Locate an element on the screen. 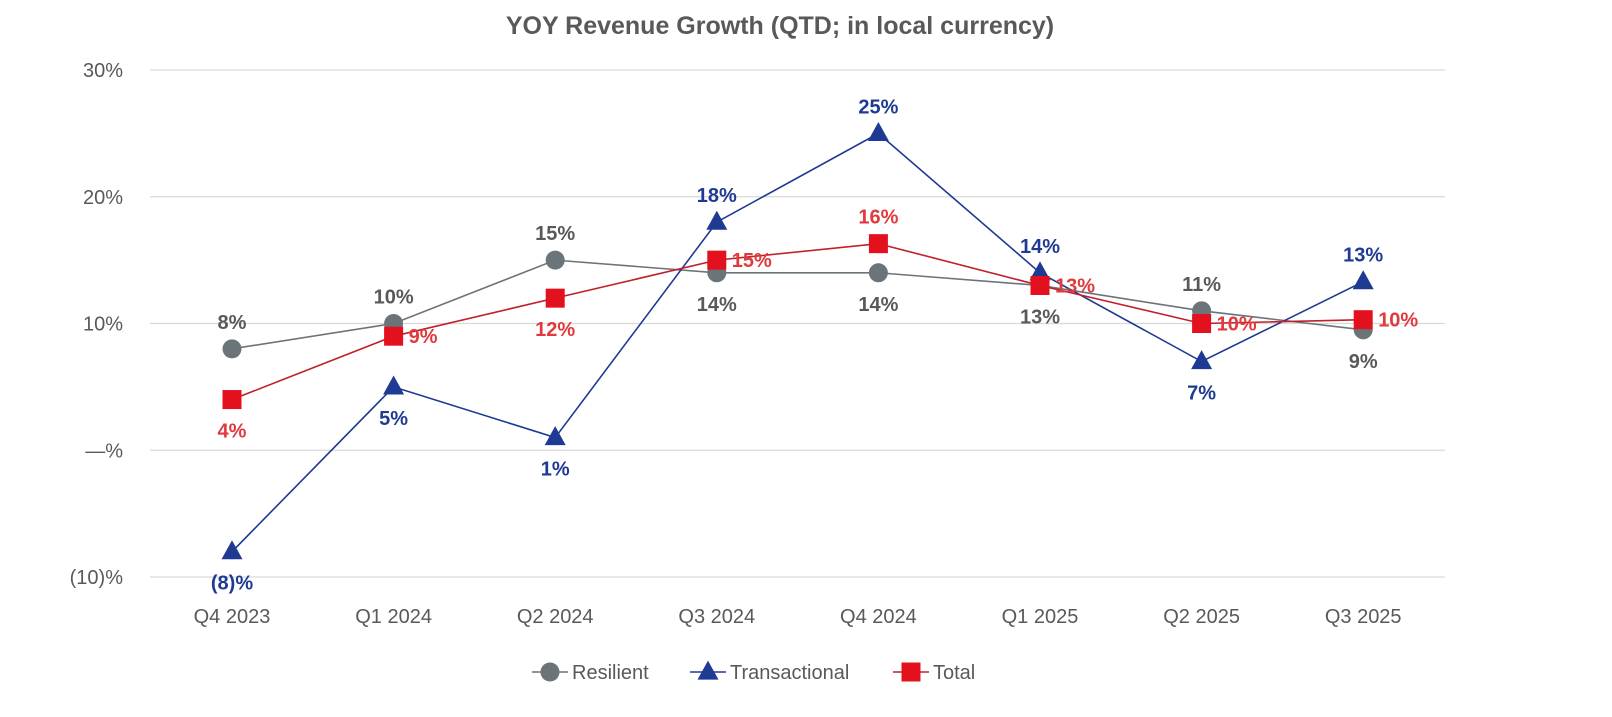 This screenshot has height=717, width=1612. legend-label: Transactional is located at coordinates (789, 673).